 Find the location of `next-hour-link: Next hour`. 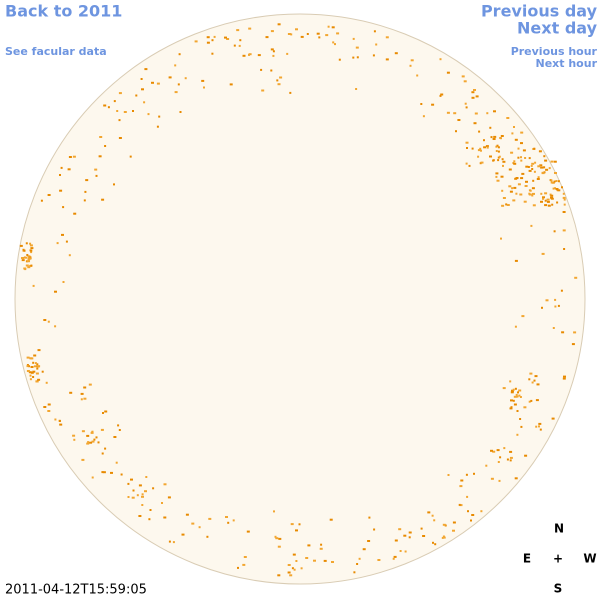

next-hour-link: Next hour is located at coordinates (567, 63).